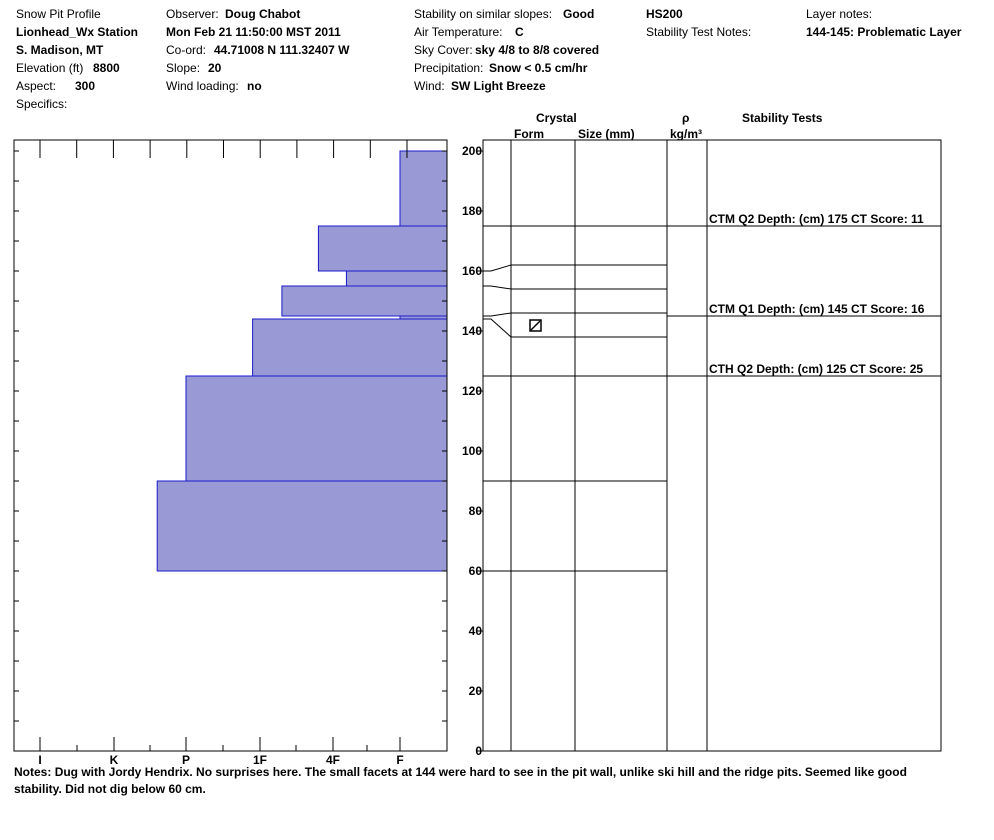  What do you see at coordinates (50, 68) in the screenshot?
I see `elevation-label: Elevation (ft)` at bounding box center [50, 68].